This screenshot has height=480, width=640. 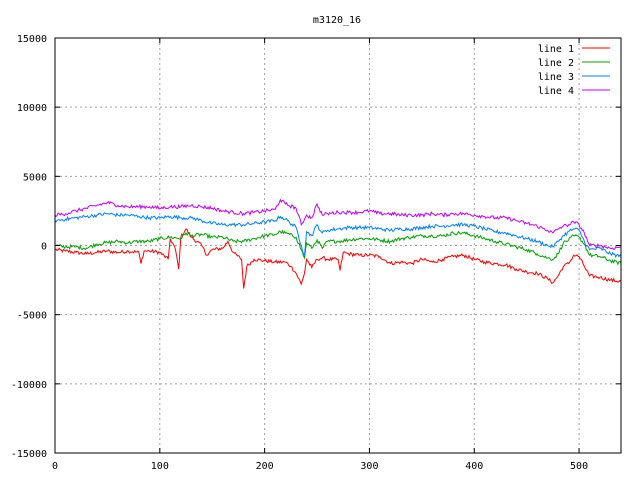 I want to click on y-tick-label: 15000, so click(x=32, y=39).